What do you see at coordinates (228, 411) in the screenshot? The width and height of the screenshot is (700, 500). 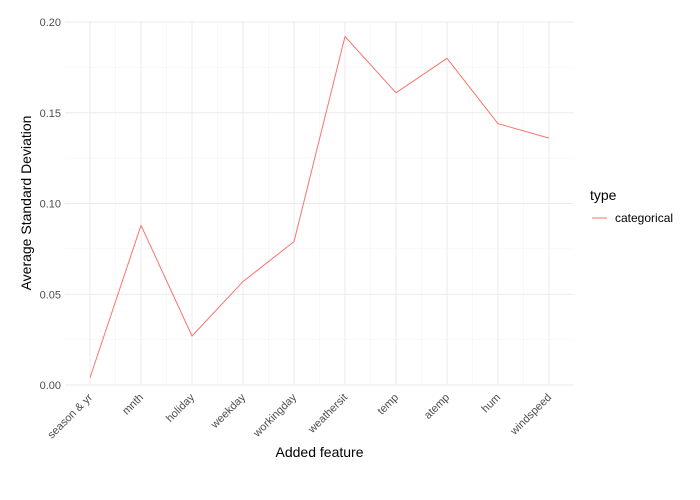 I see `x-tick-label: weekday` at bounding box center [228, 411].